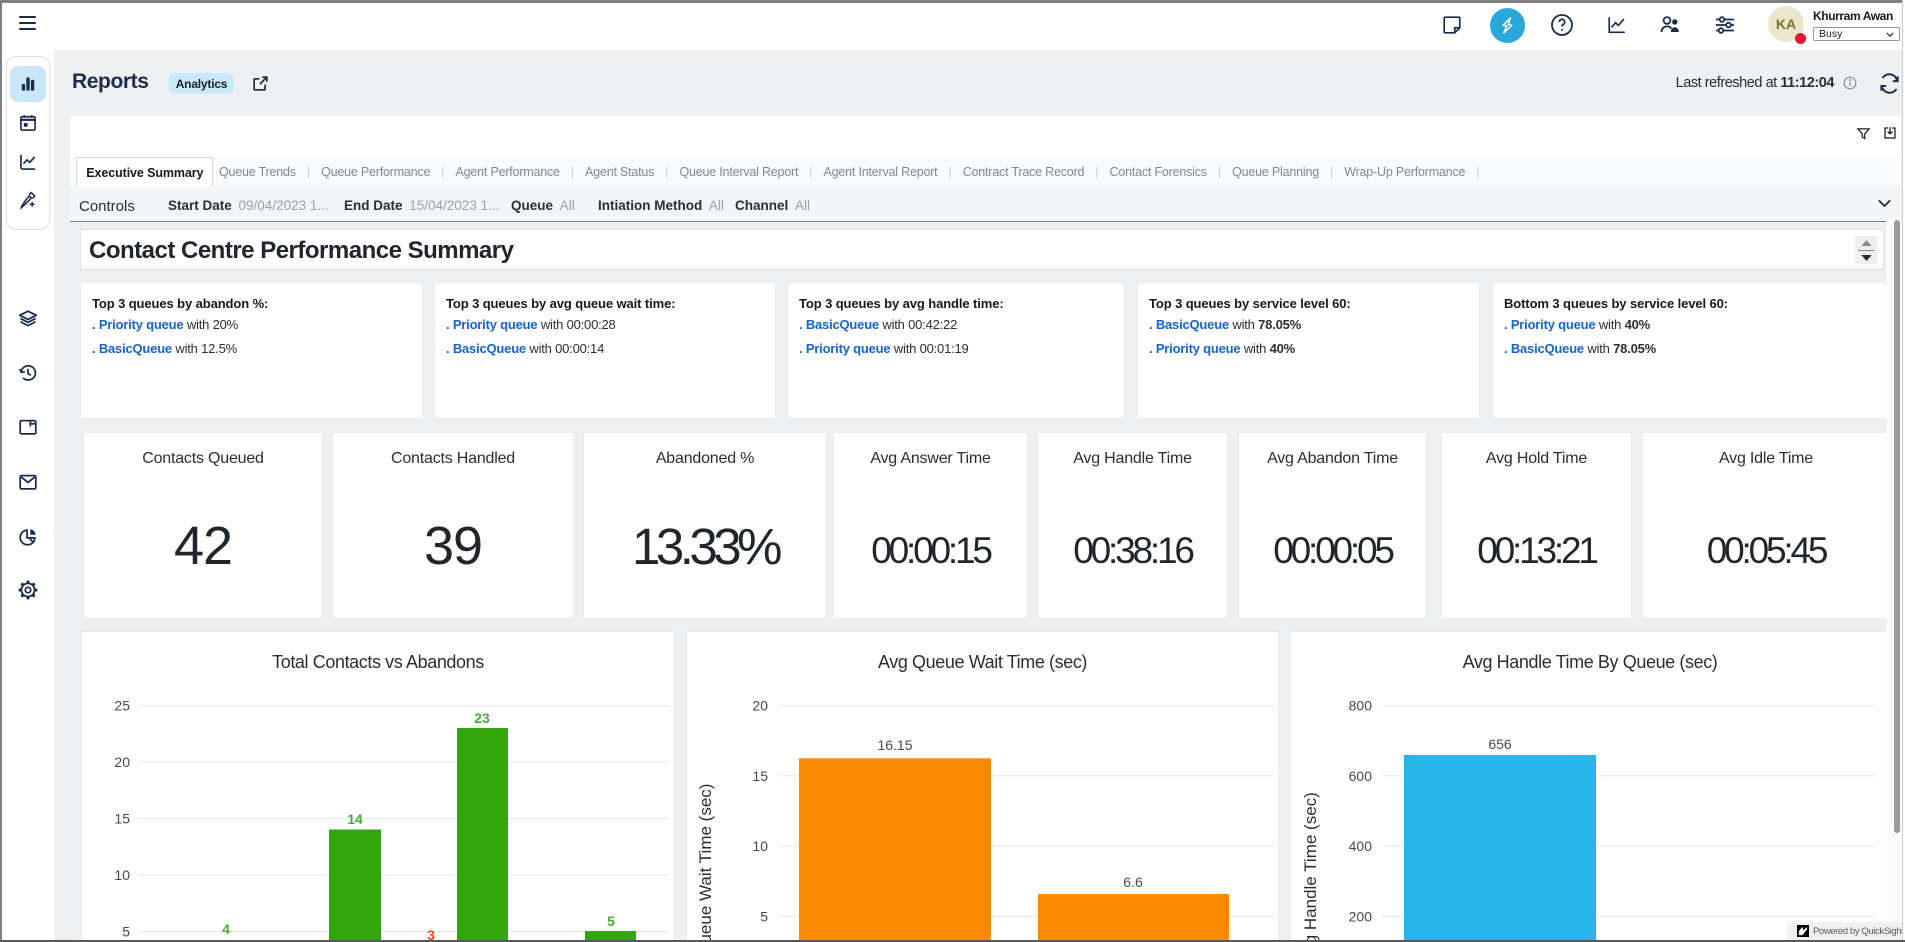  What do you see at coordinates (1500, 744) in the screenshot?
I see `svg-text: 656` at bounding box center [1500, 744].